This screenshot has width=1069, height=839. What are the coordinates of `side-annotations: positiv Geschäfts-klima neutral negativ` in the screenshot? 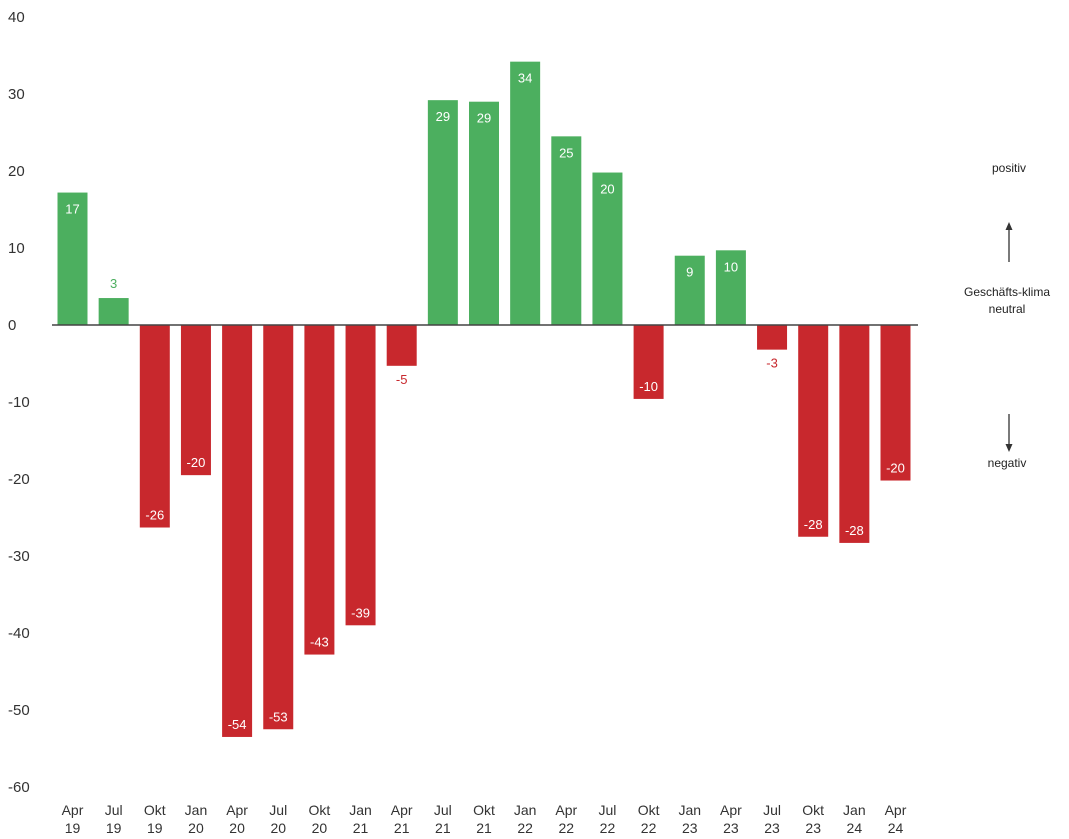 It's located at (1007, 315).